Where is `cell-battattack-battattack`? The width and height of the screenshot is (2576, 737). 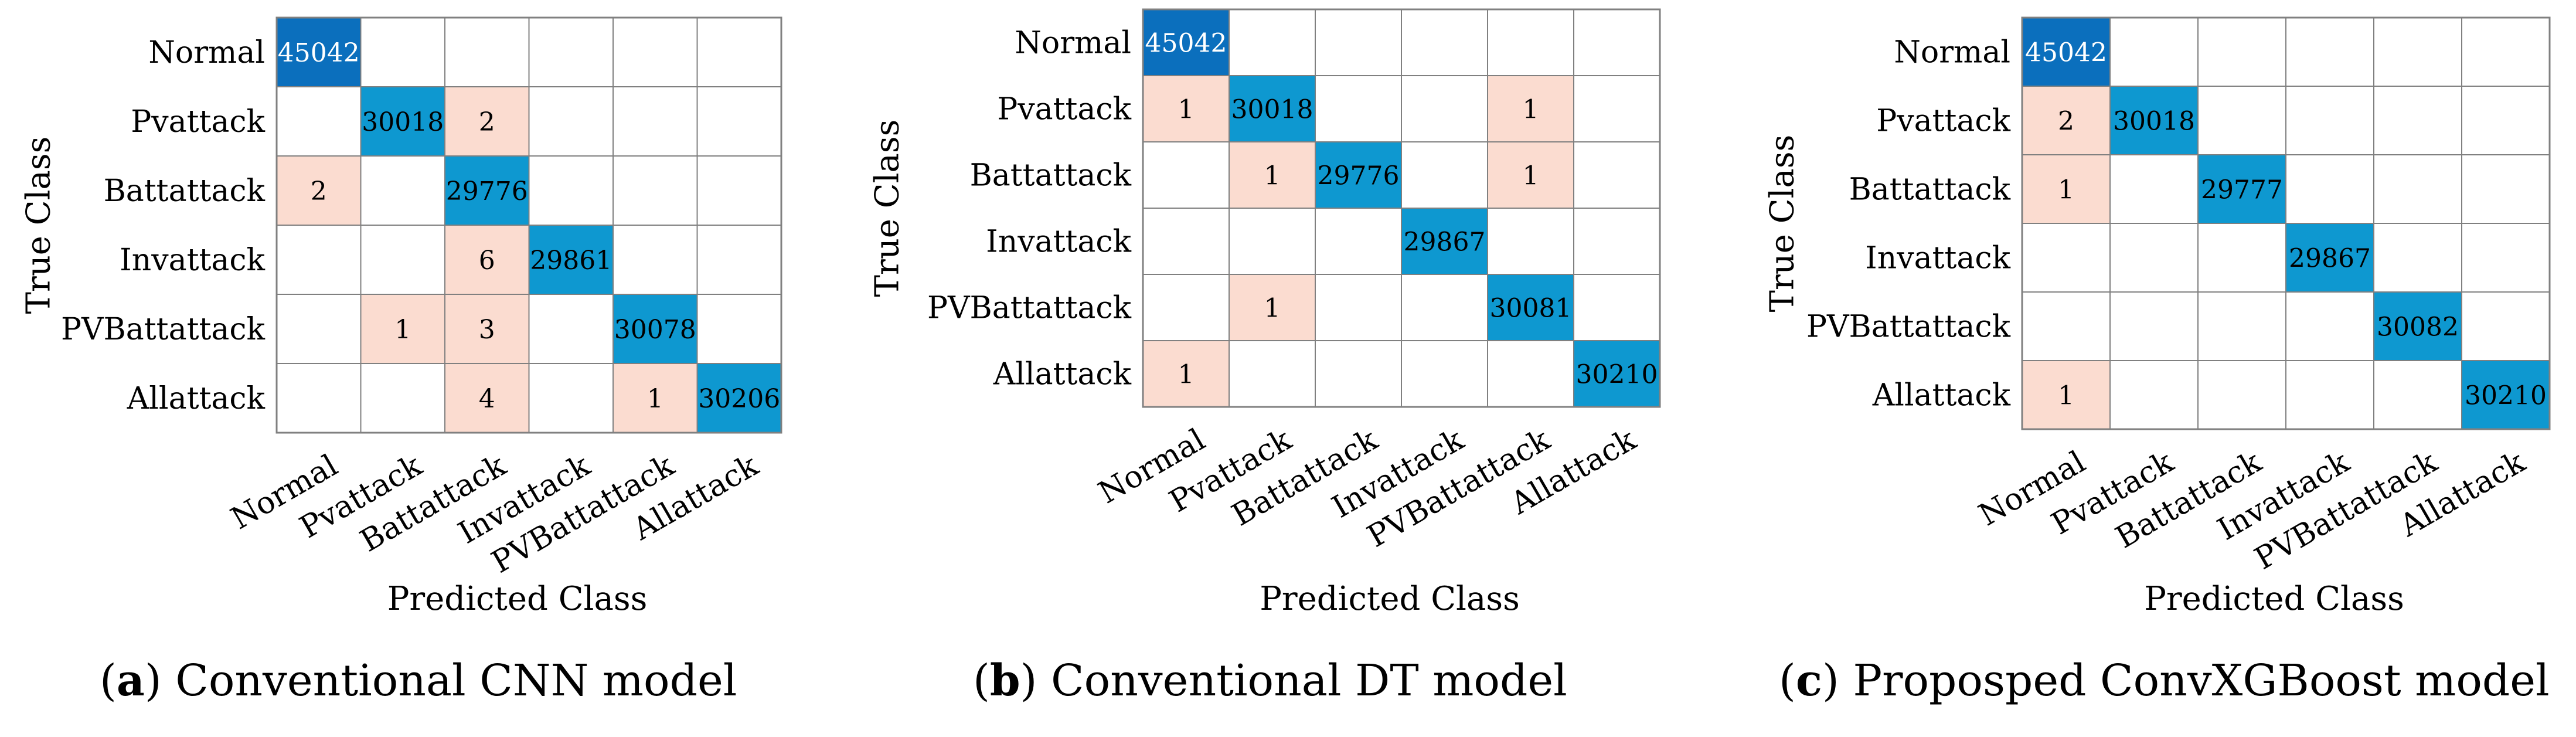 cell-battattack-battattack is located at coordinates (1358, 175).